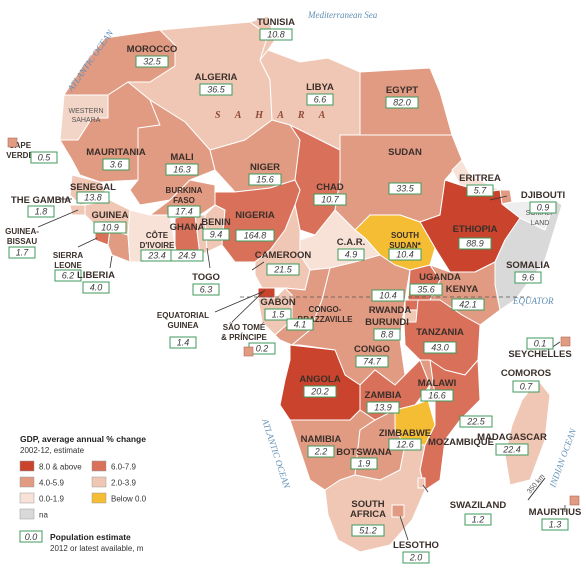 Image resolution: width=586 pixels, height=581 pixels. What do you see at coordinates (93, 187) in the screenshot?
I see `country-name-senegal: SENEGAL` at bounding box center [93, 187].